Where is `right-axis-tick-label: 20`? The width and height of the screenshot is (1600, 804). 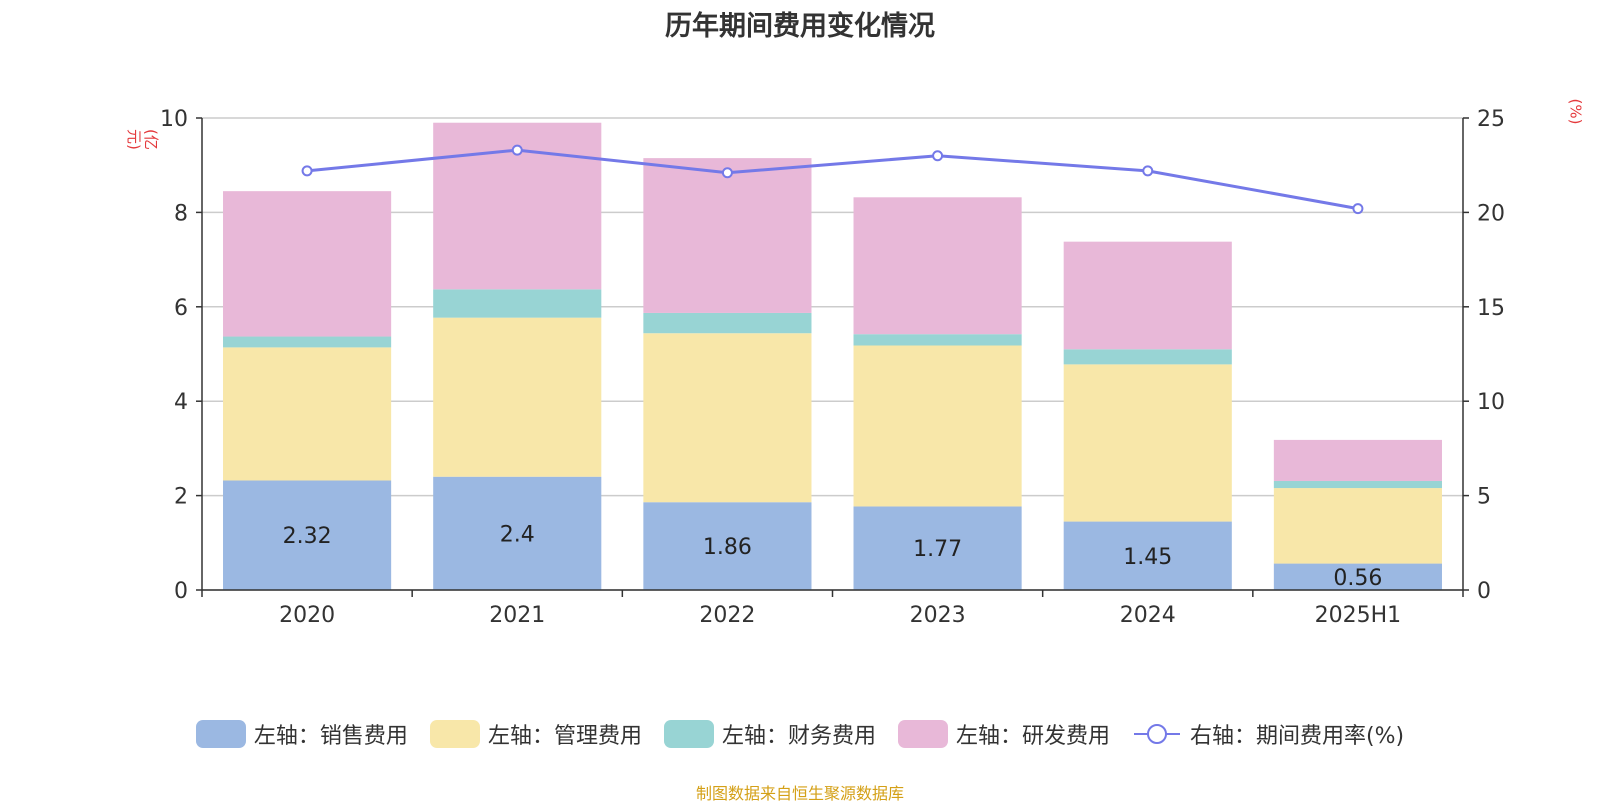 right-axis-tick-label: 20 is located at coordinates (1491, 213).